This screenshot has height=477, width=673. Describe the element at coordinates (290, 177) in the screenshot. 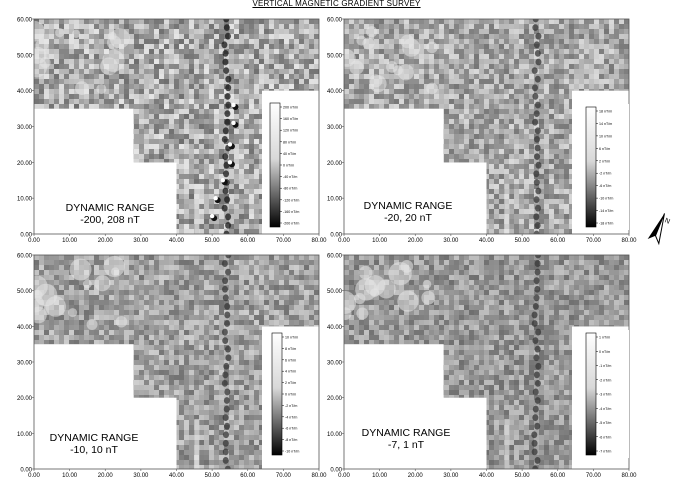

I see `legend-label: -40 nT/m` at that location.